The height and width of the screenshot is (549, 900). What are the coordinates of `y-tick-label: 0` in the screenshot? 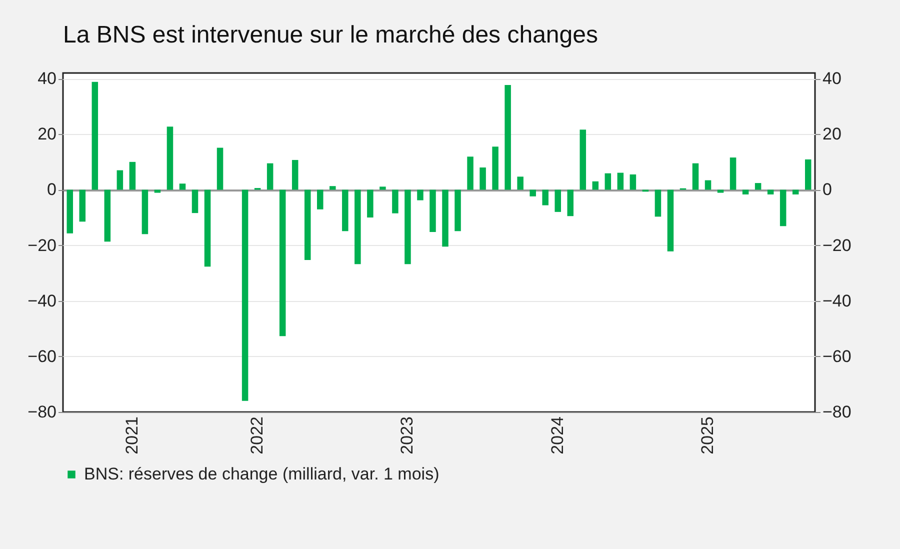 It's located at (51, 190).